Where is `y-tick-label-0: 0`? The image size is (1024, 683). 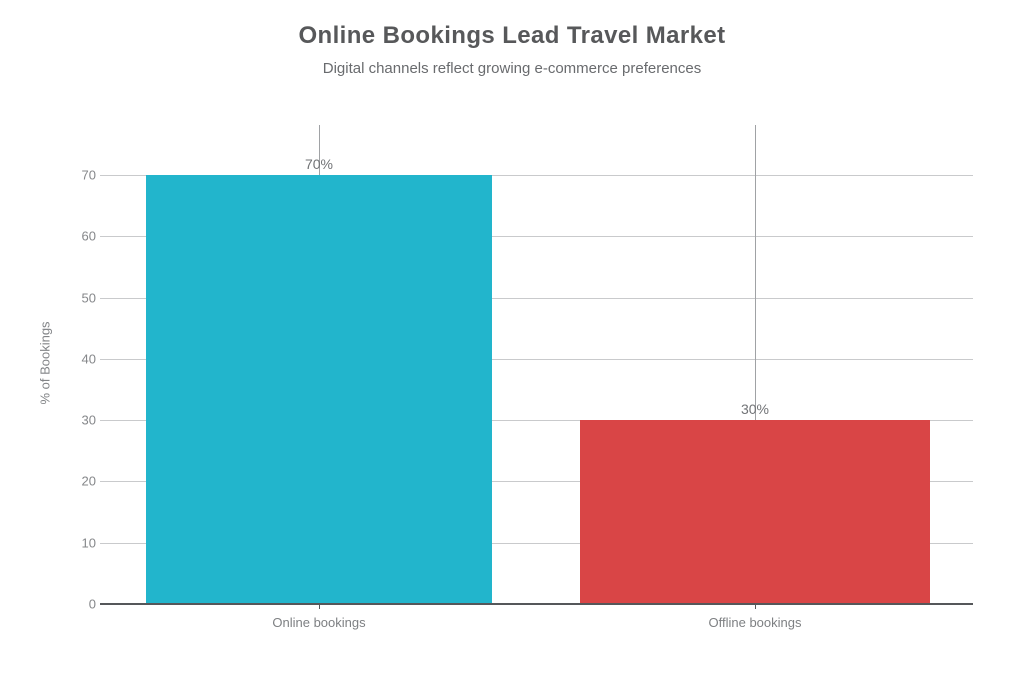
y-tick-label-0: 0 is located at coordinates (92, 604).